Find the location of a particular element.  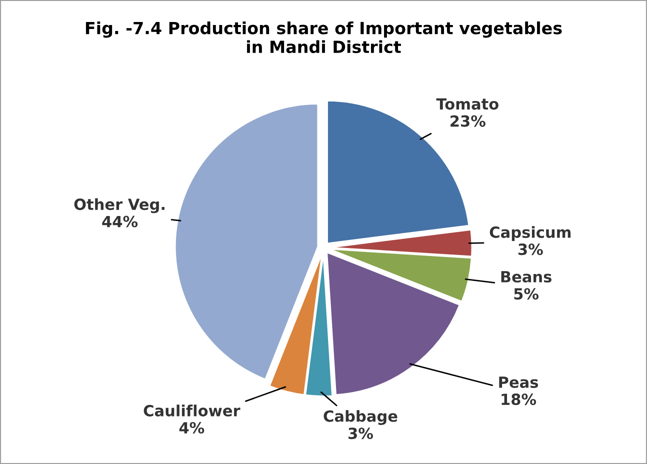

data-label: 4% is located at coordinates (191, 428).